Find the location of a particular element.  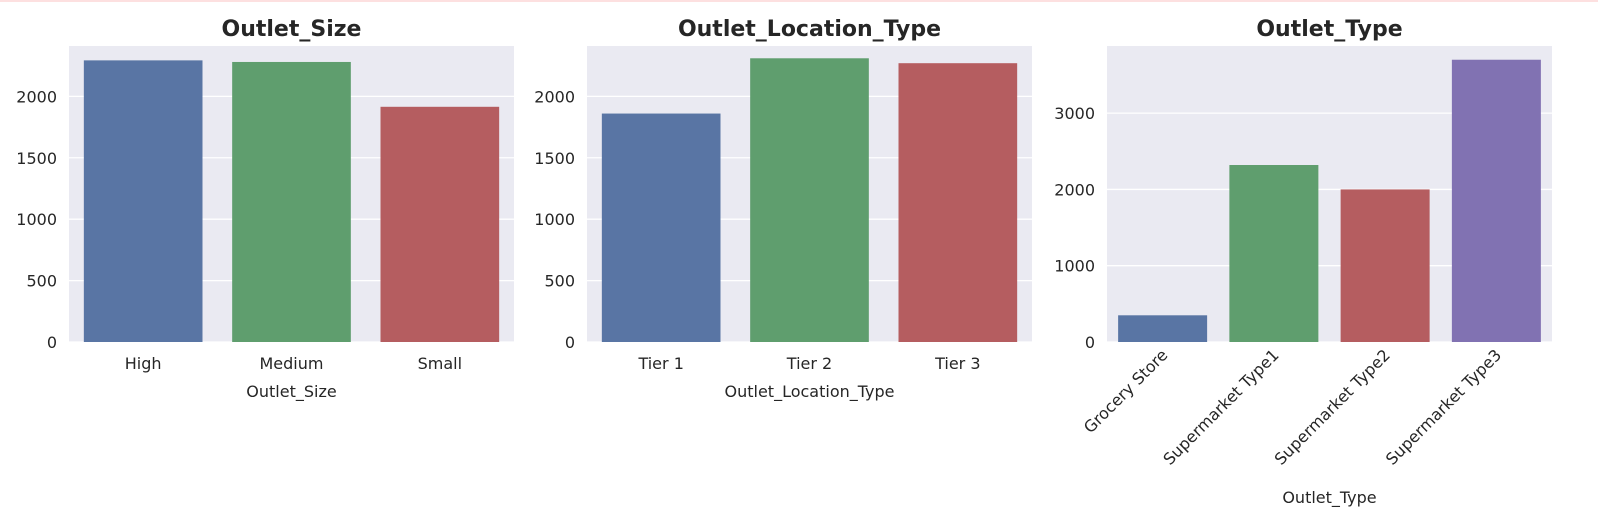

x-tick-label: Supermarket Type3 is located at coordinates (1443, 406).